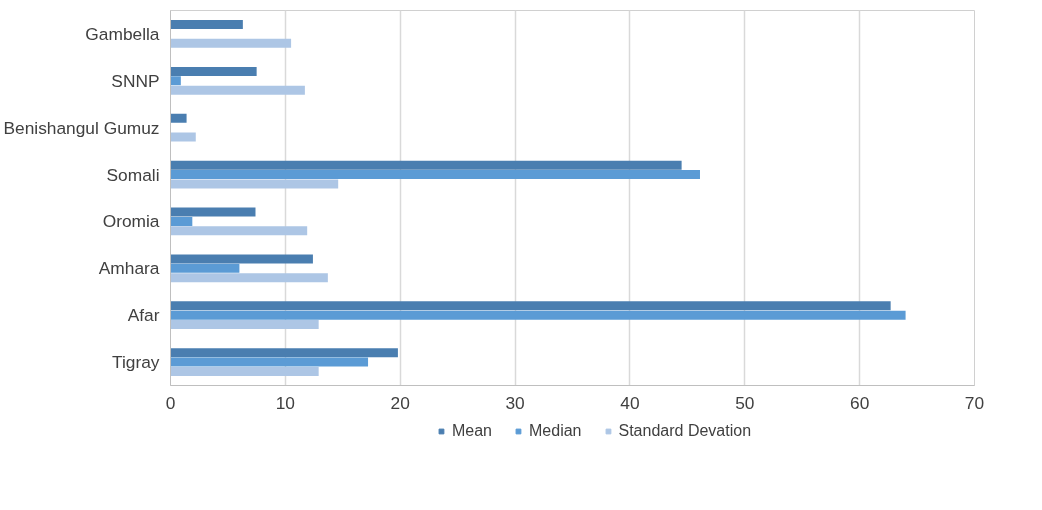  I want to click on y-tick-label: Amhara, so click(129, 268).